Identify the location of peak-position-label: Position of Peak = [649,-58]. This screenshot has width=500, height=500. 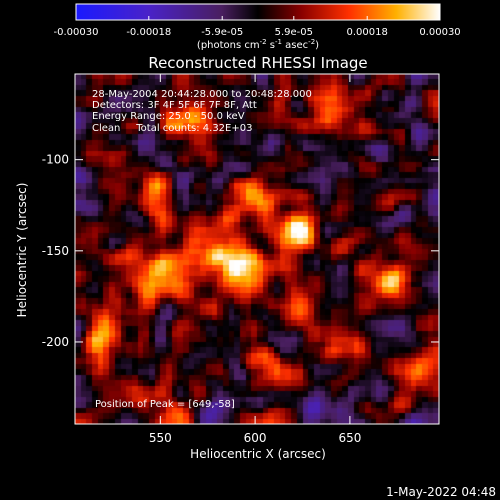
(165, 404).